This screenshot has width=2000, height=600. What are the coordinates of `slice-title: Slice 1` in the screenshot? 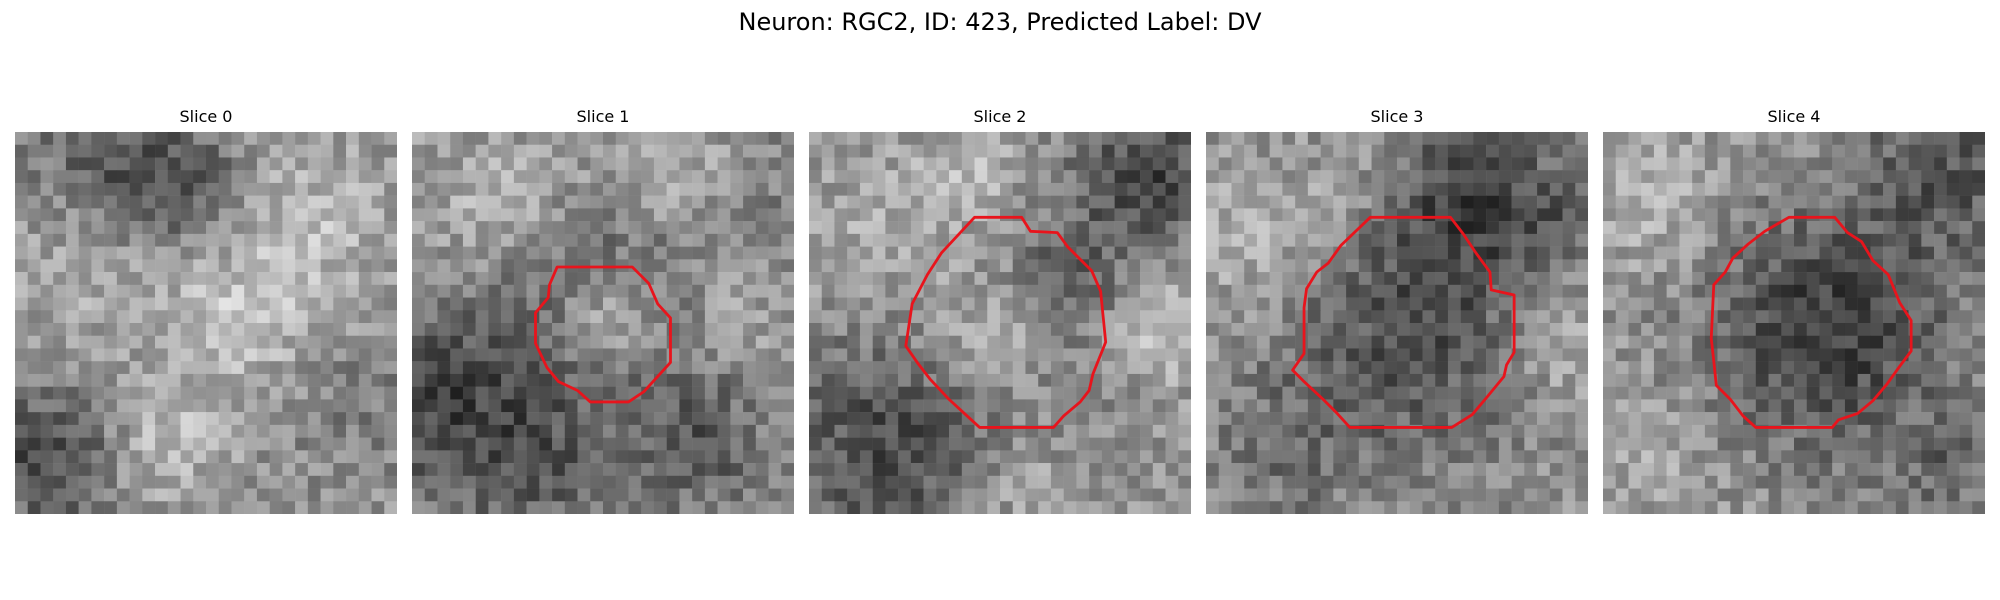 It's located at (603, 116).